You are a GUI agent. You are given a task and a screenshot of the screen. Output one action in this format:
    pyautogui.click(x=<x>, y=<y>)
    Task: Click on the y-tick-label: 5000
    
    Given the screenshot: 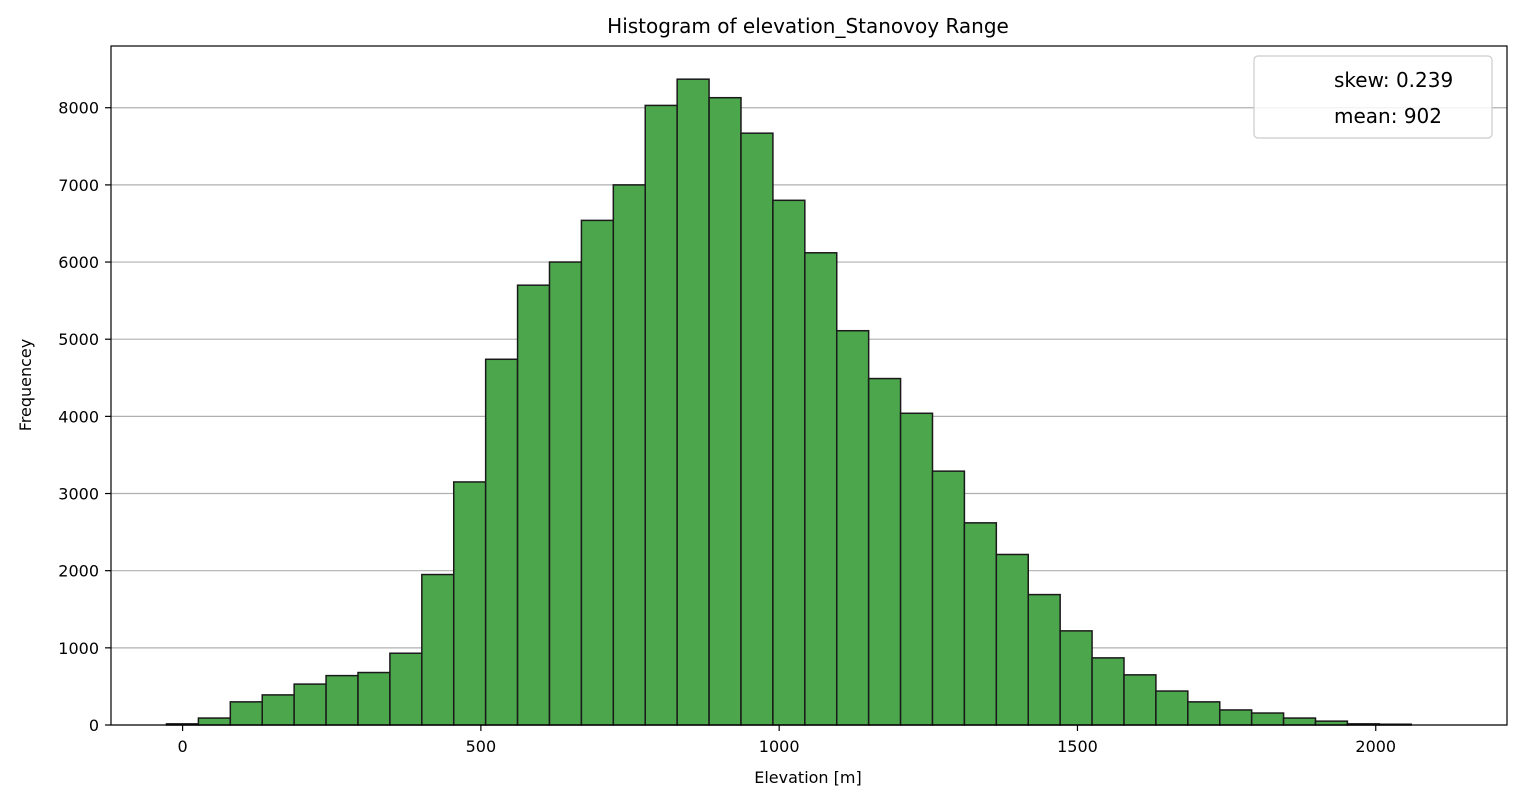 What is the action you would take?
    pyautogui.click(x=78, y=339)
    